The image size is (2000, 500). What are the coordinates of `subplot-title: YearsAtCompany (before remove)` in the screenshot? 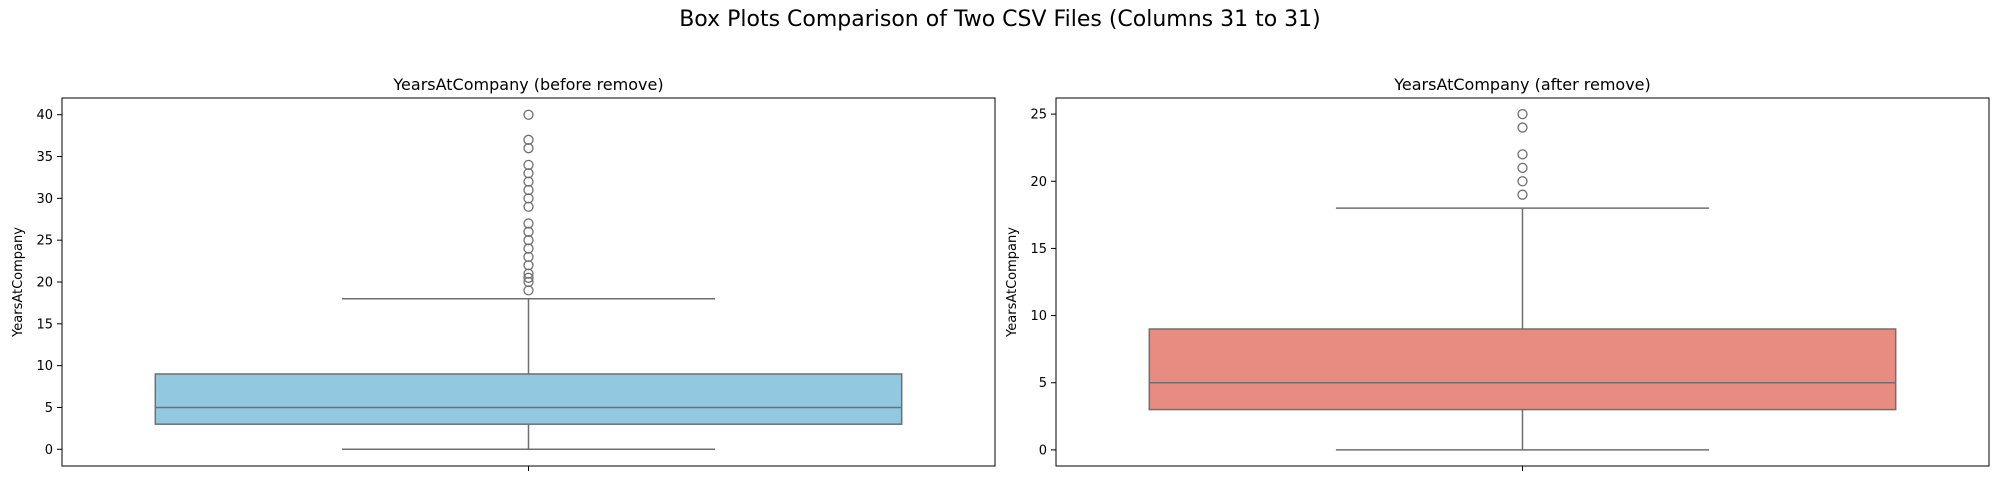 It's located at (527, 84).